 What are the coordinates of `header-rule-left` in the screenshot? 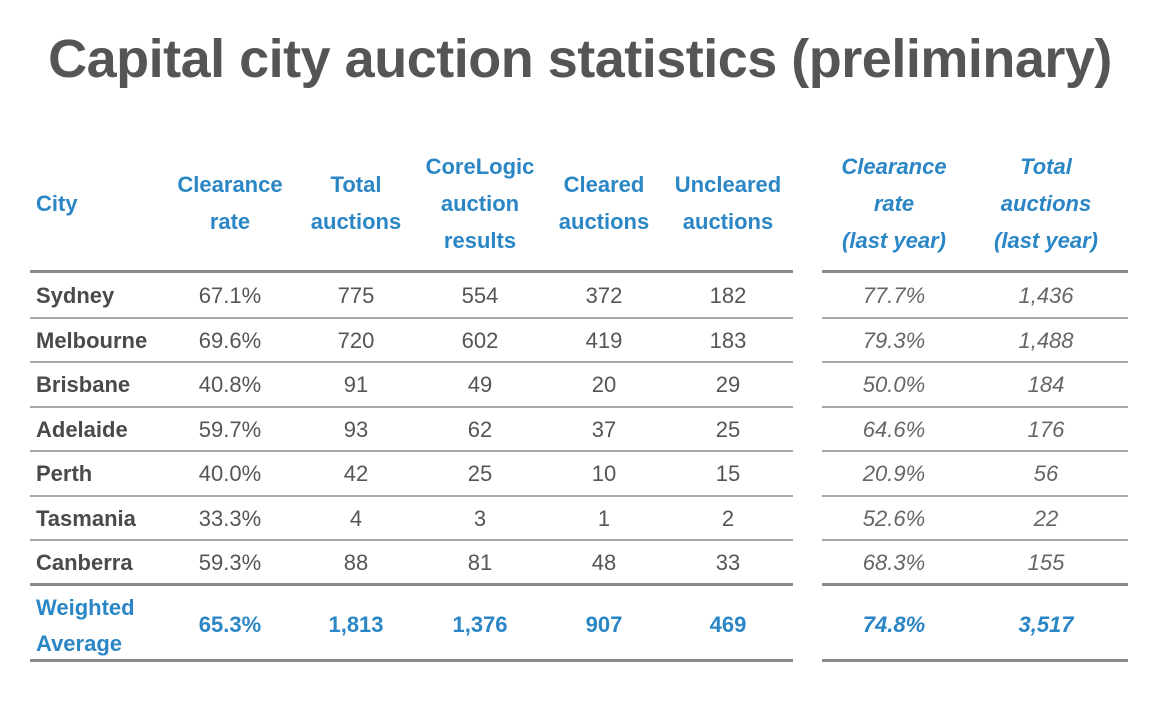 It's located at (411, 271).